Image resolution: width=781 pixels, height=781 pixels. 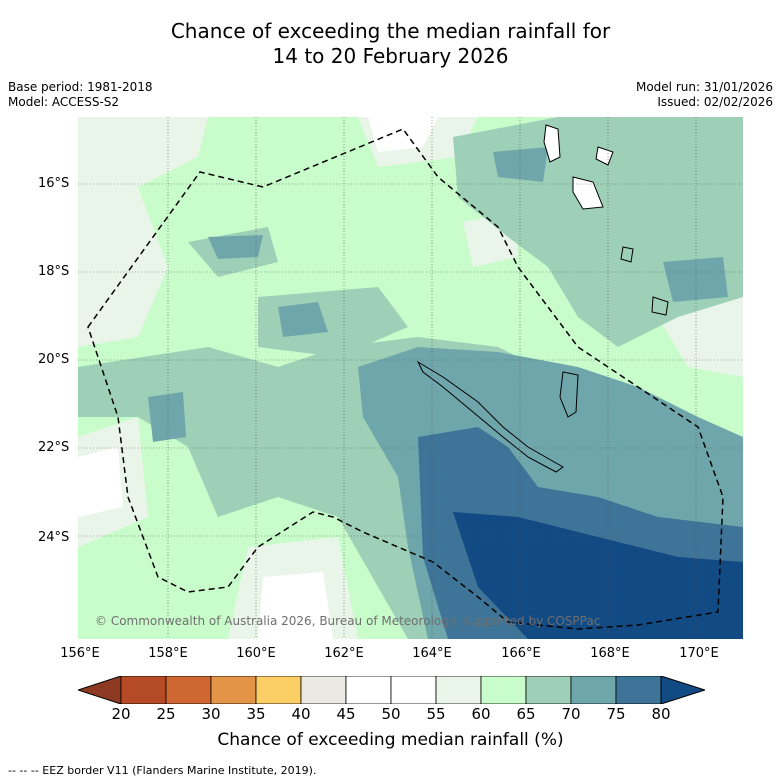 I want to click on colorbar-arrow-low, so click(x=100, y=690).